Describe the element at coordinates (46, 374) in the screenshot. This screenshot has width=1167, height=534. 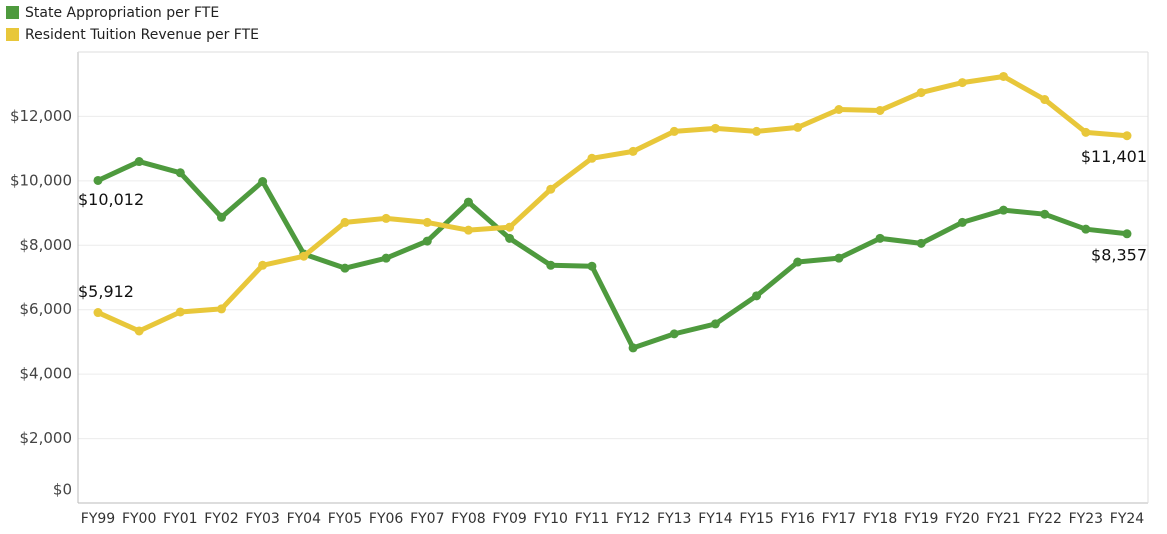
I see `y-tick-label: $4,000` at that location.